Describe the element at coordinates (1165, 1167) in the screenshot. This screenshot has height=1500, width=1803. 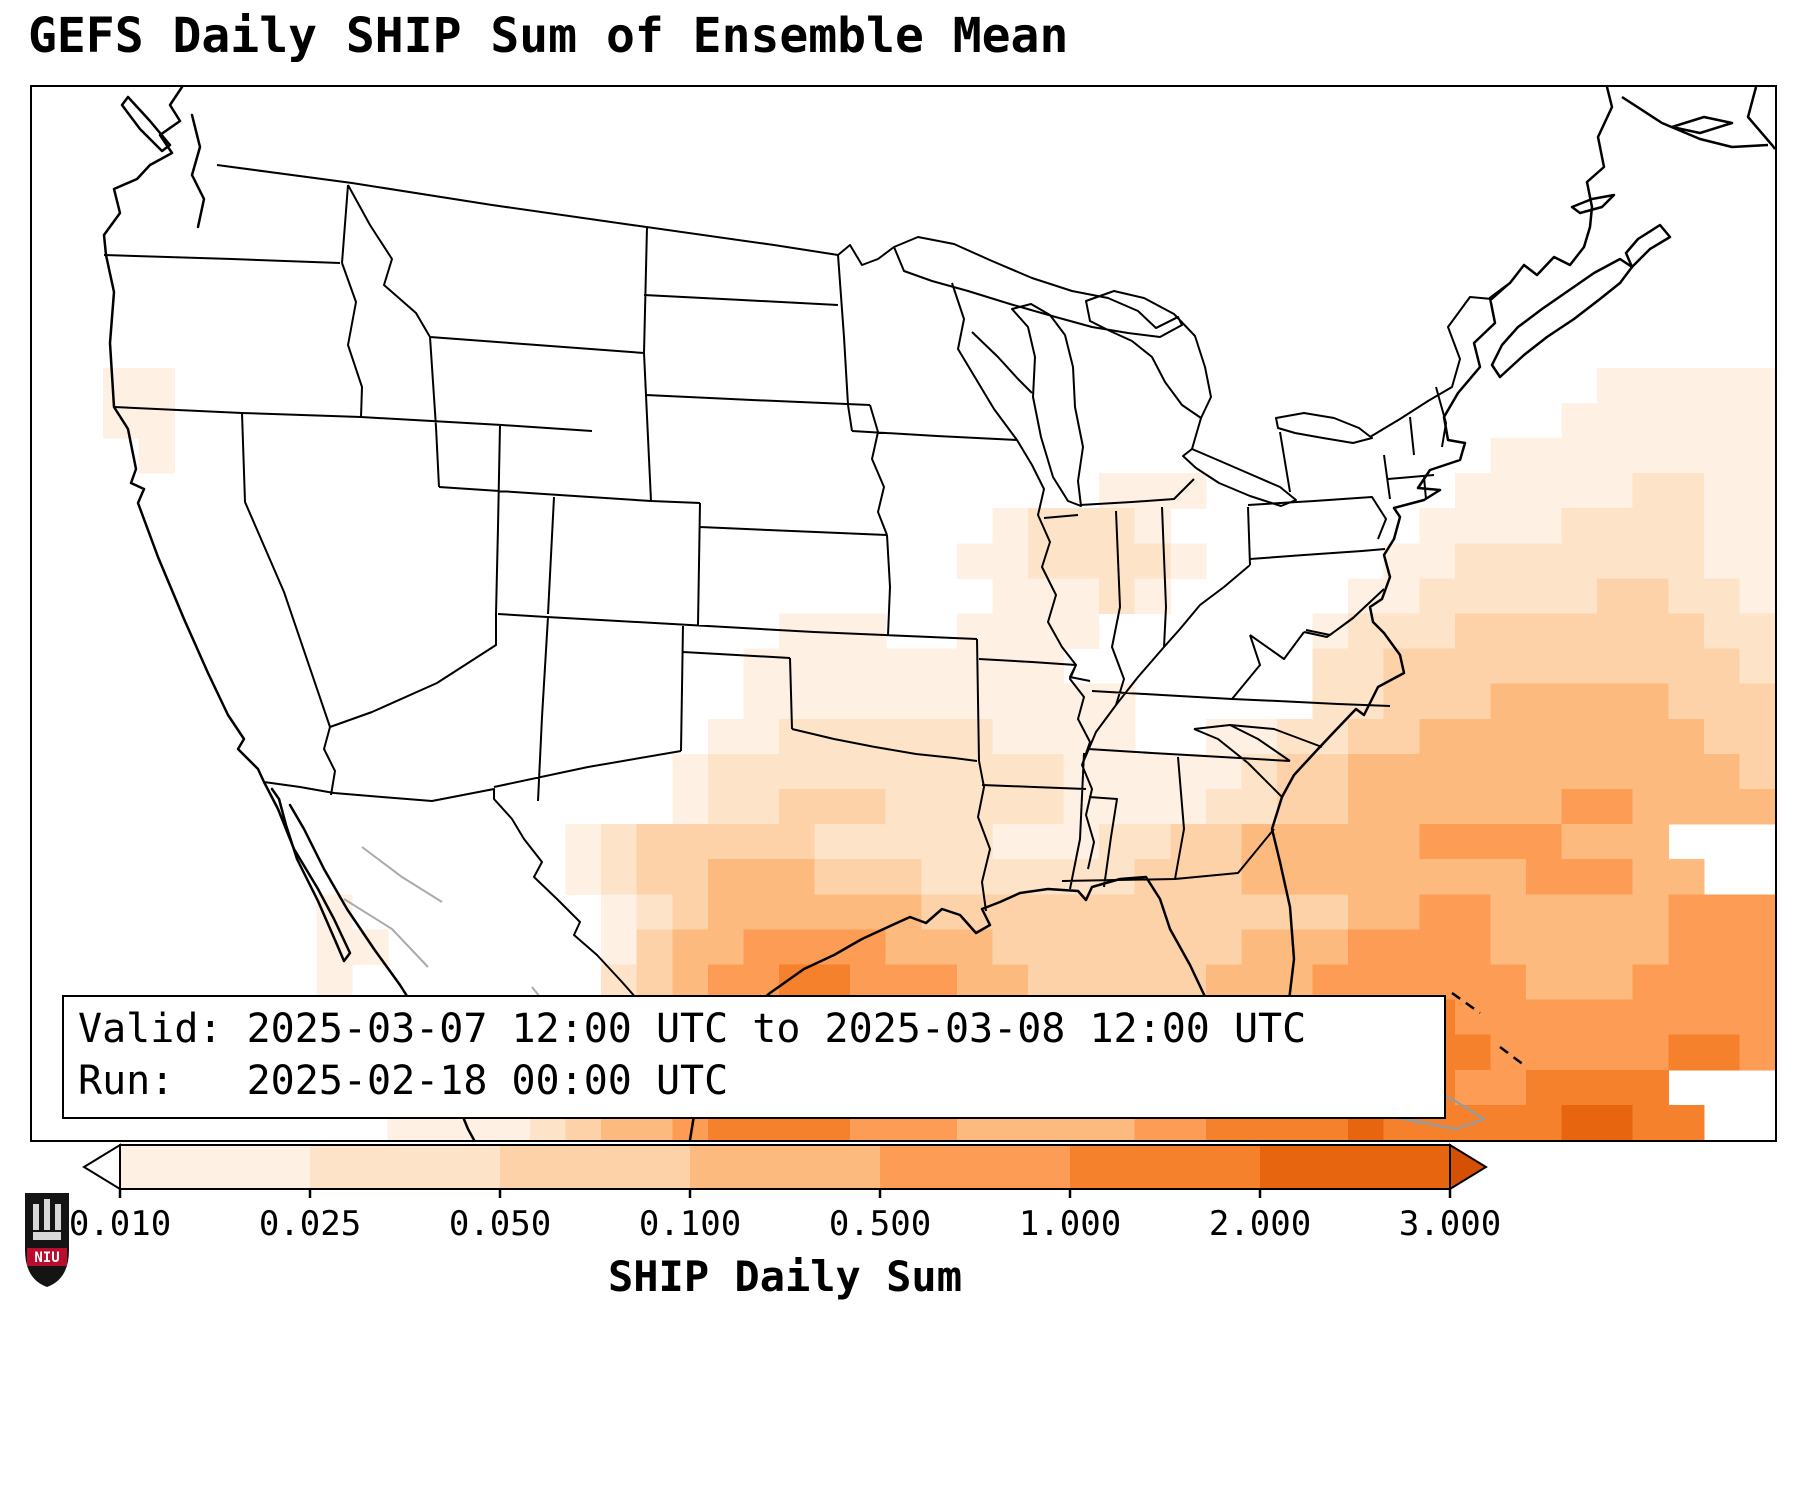
I see `colorbar-segment` at that location.